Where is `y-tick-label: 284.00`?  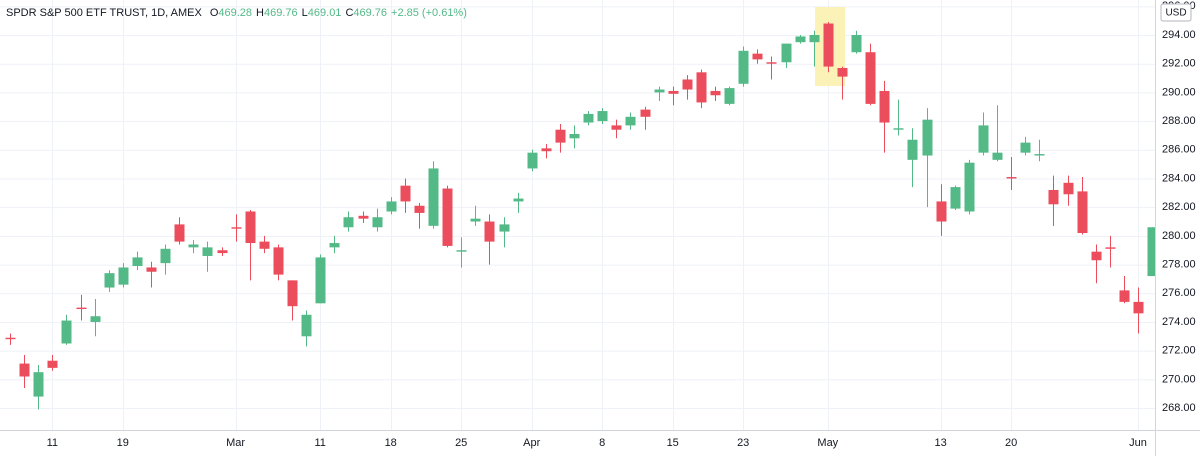 y-tick-label: 284.00 is located at coordinates (1179, 178).